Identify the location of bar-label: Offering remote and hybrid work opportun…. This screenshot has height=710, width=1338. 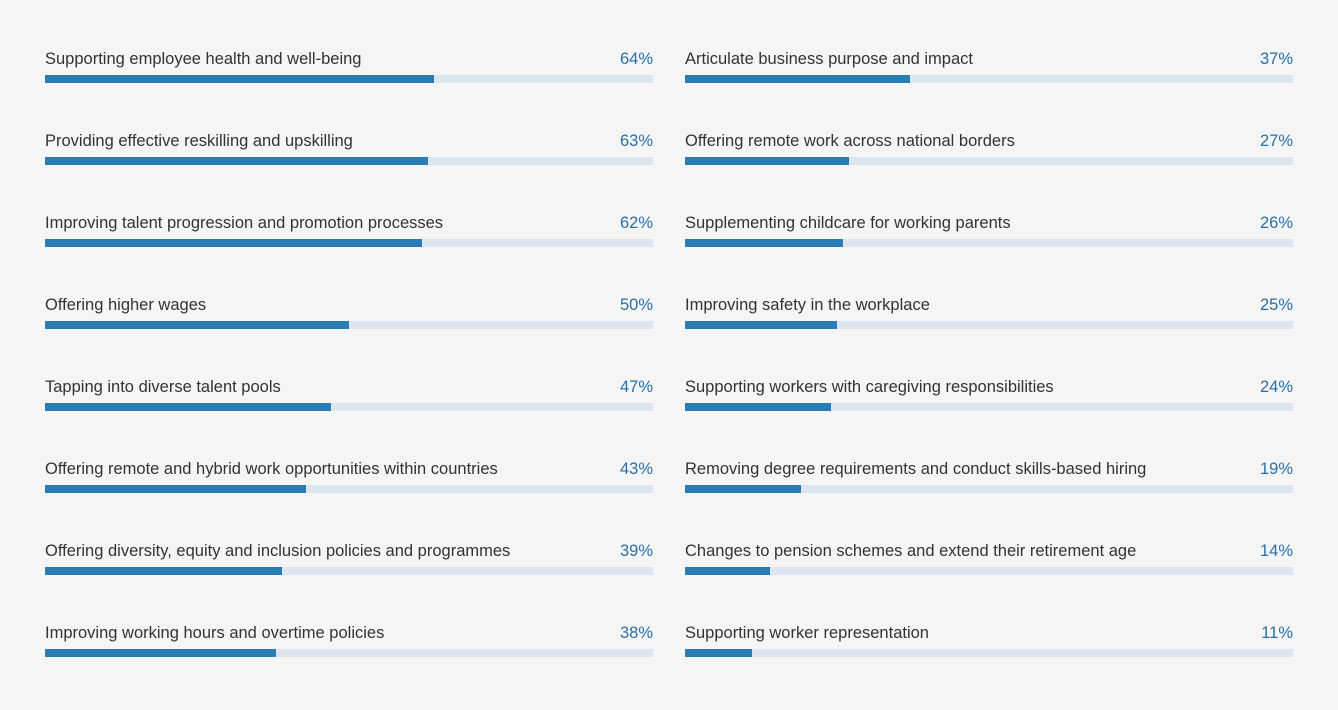
(271, 469).